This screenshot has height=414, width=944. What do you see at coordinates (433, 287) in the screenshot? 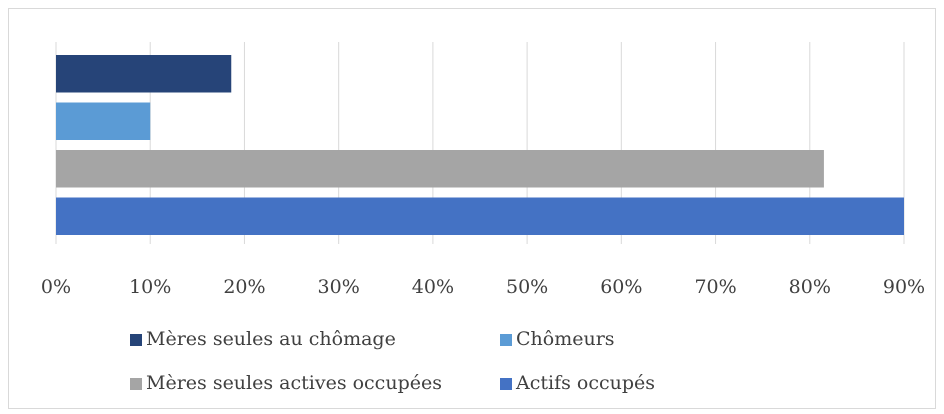
I see `x-tick-label: 40%` at bounding box center [433, 287].